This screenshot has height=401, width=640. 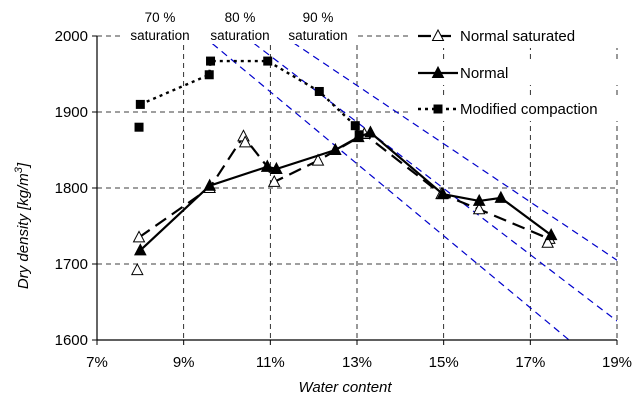 I want to click on x-tick-label: 11%, so click(x=270, y=362).